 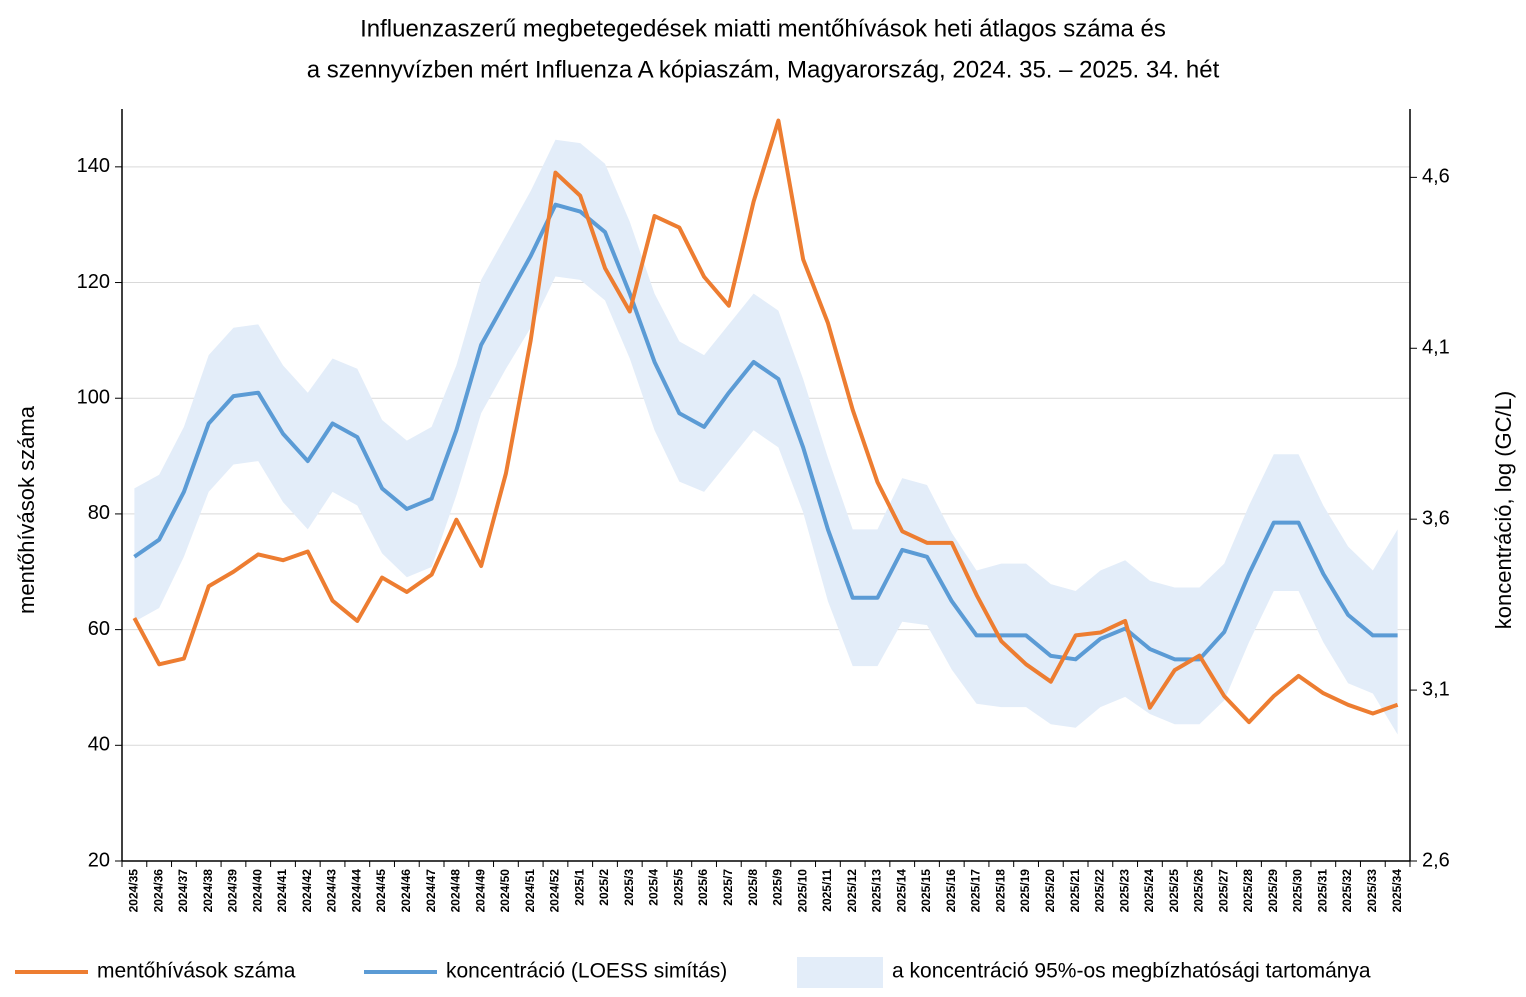 I want to click on y2-axis-label: koncentráció, log (GC/L), so click(x=1503, y=510).